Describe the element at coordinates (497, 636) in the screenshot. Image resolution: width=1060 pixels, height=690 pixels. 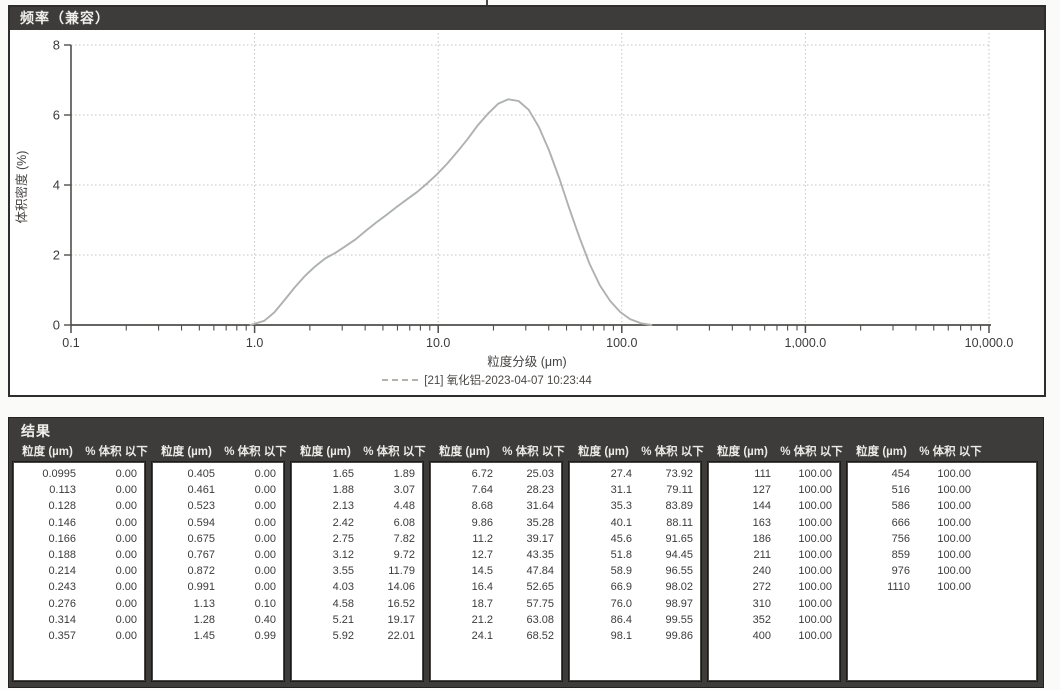
I see `table-row: 24.1 68.52` at that location.